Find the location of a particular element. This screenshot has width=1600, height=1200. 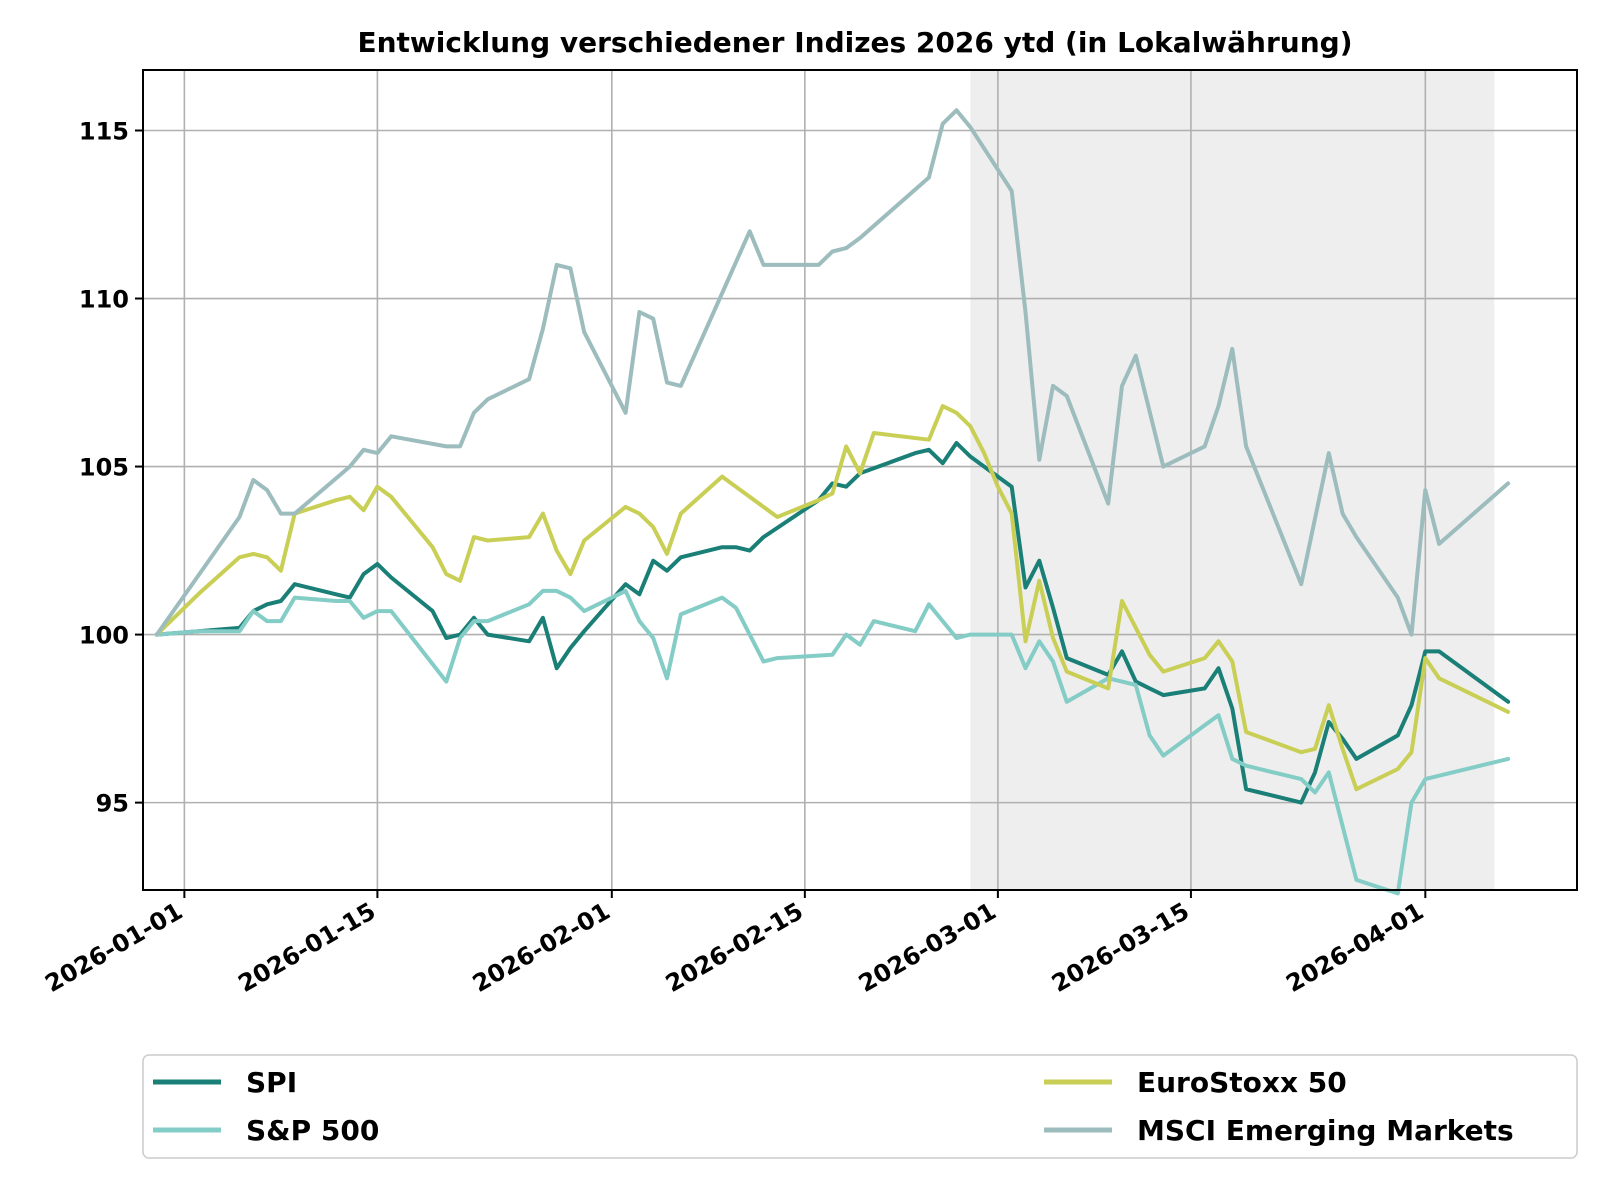

legend-box is located at coordinates (860, 1106).